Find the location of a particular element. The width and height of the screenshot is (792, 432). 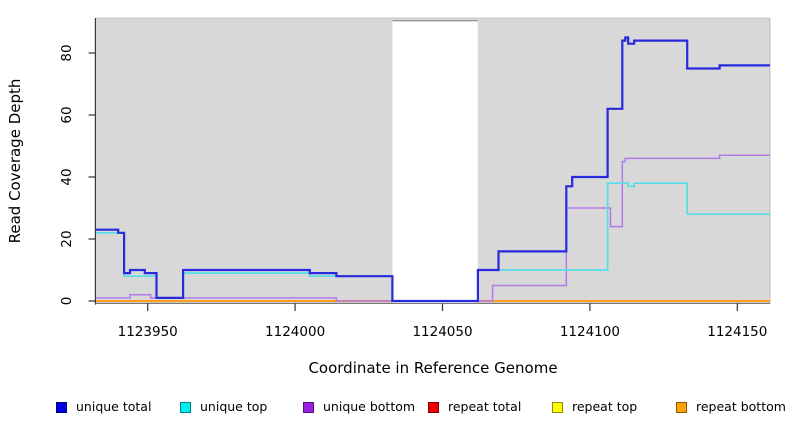

y-tick-label: 80 is located at coordinates (67, 52).